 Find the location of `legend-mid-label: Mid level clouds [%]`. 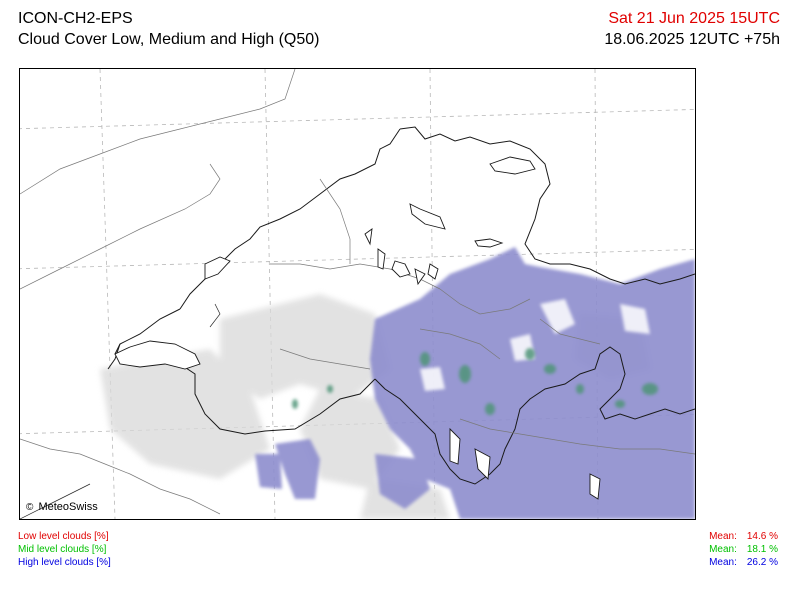

legend-mid-label: Mid level clouds [%] is located at coordinates (62, 549).